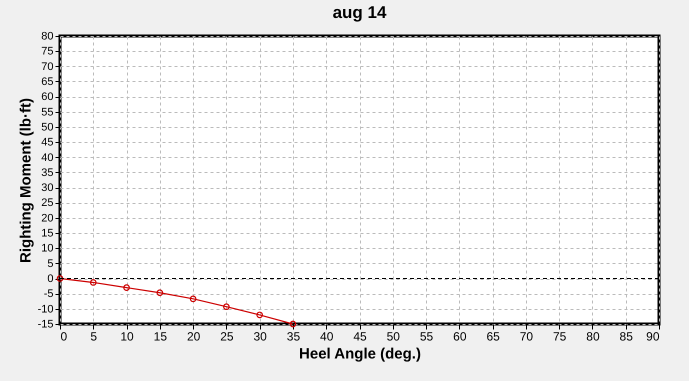 The image size is (689, 381). What do you see at coordinates (47, 203) in the screenshot?
I see `y-tick-label: 25` at bounding box center [47, 203].